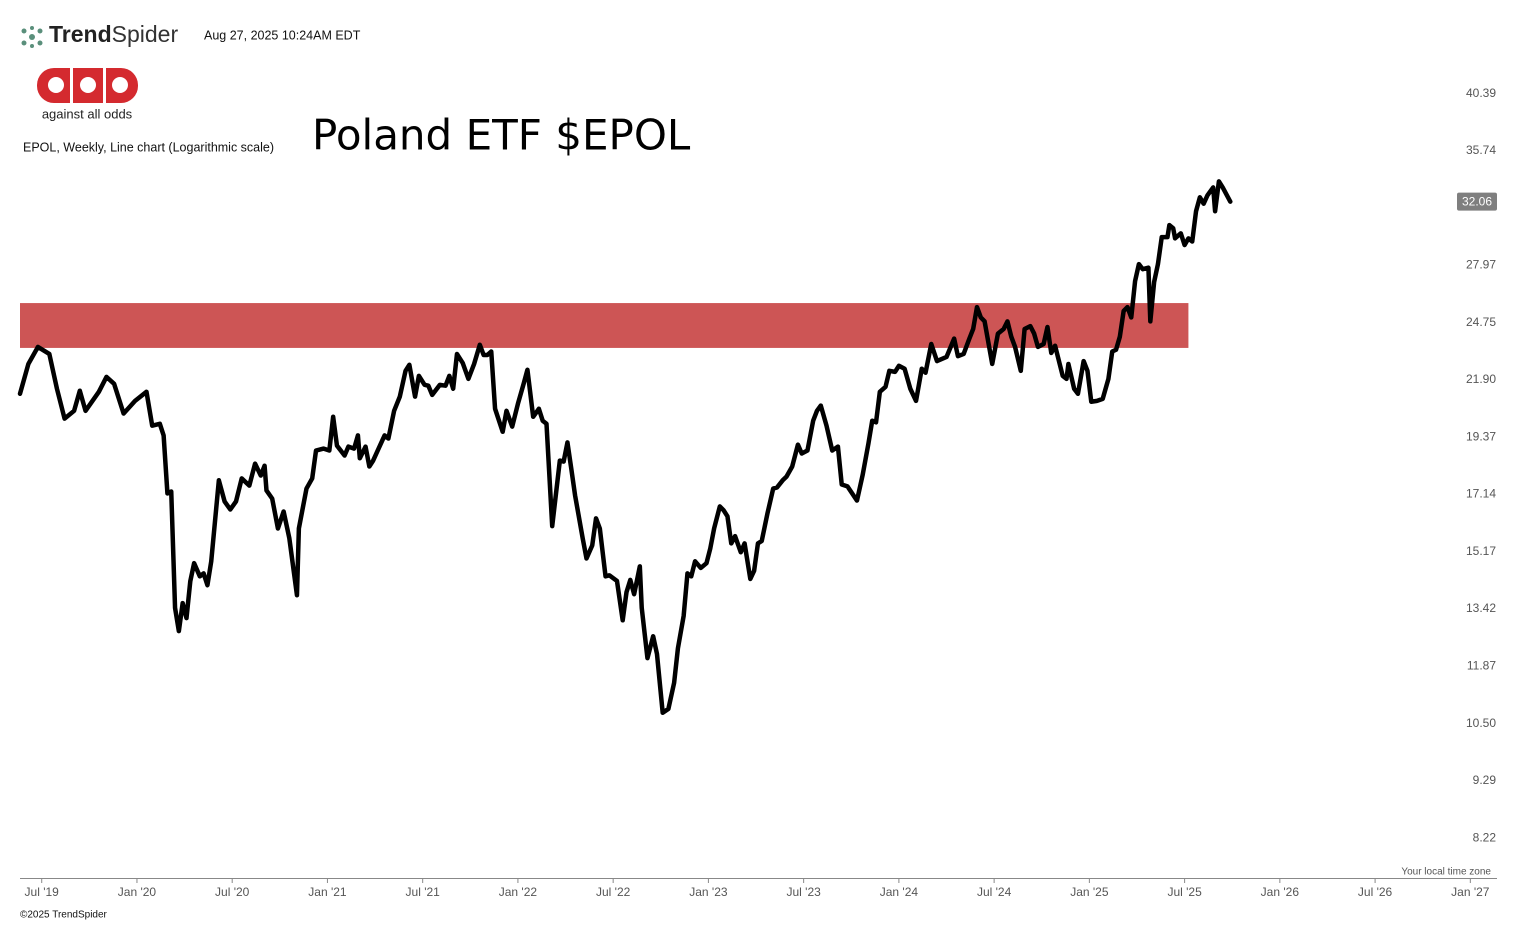 The image size is (1521, 925). What do you see at coordinates (1481, 436) in the screenshot?
I see `y-tick-label: 19.37` at bounding box center [1481, 436].